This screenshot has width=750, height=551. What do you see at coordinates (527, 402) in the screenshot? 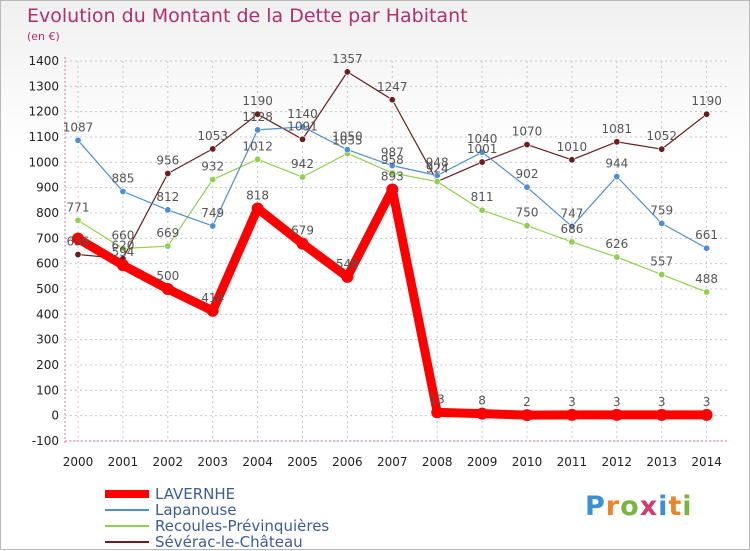
I see `data-label: 2` at bounding box center [527, 402].